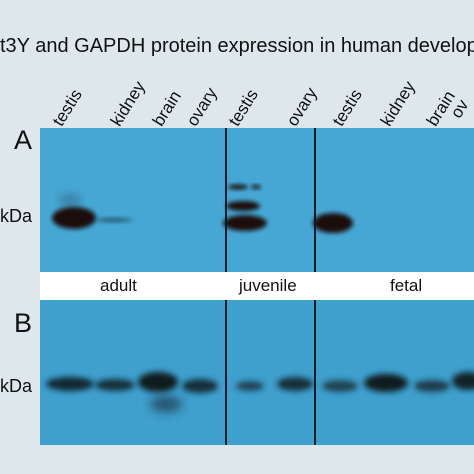 The image size is (474, 474). I want to click on divider-juvenile-fetal-a, so click(315, 200).